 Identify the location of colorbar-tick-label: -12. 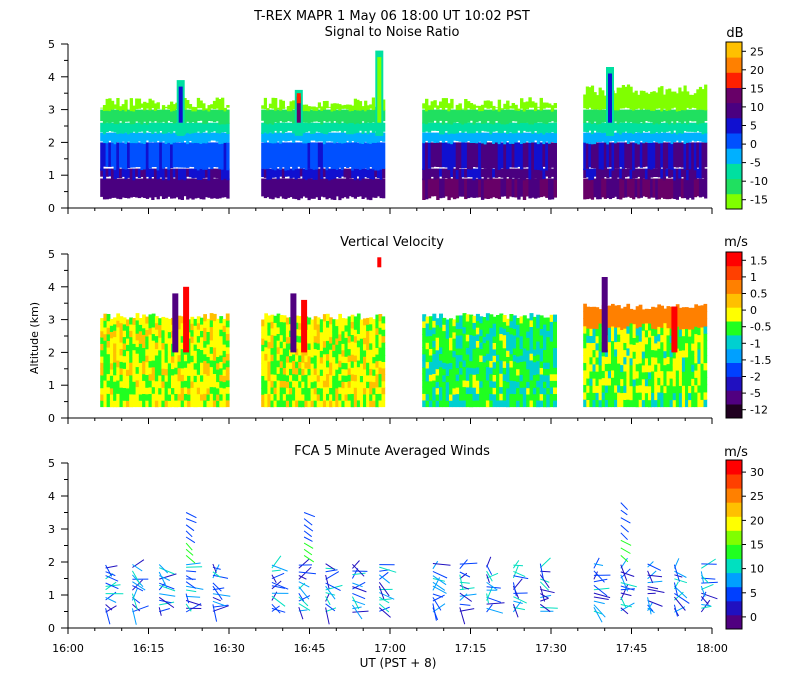
(759, 410).